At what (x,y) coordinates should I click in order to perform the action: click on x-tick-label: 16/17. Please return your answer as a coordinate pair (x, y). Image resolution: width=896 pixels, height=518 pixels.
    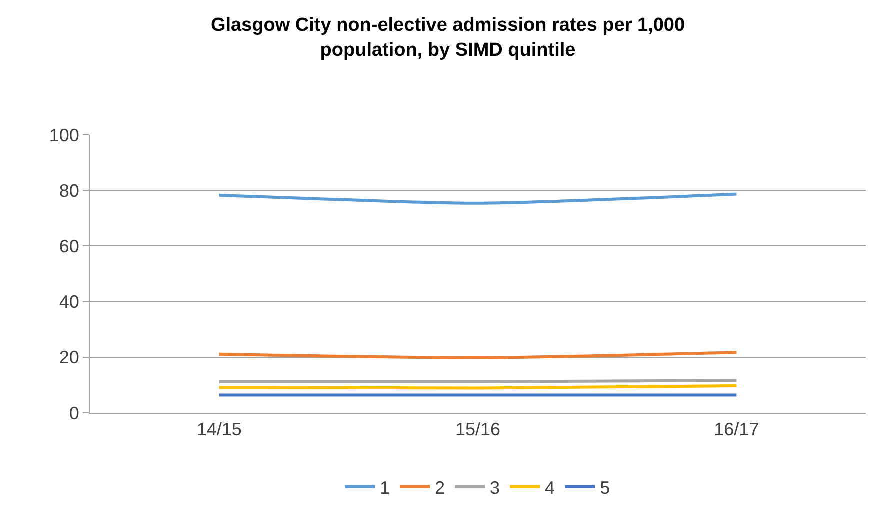
    Looking at the image, I should click on (737, 430).